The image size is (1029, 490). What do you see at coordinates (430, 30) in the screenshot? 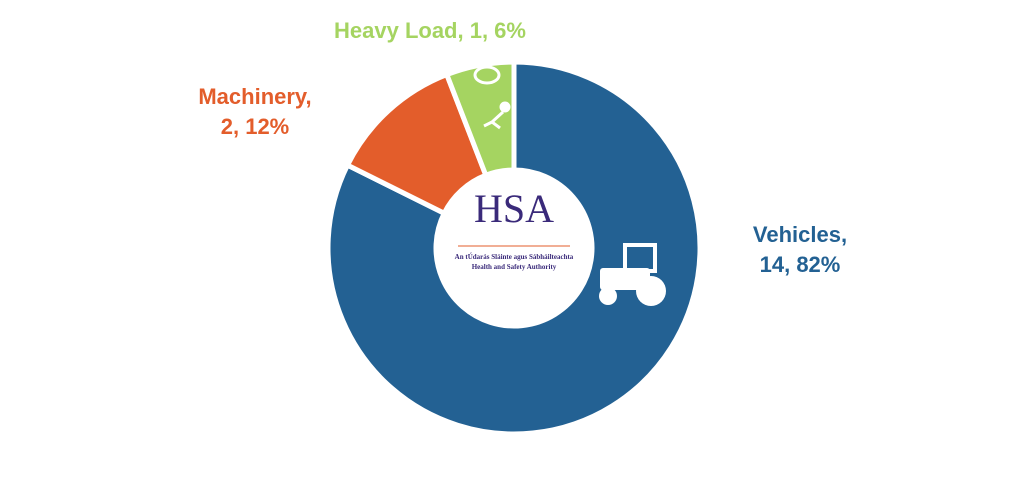
I see `data-label: Heavy Load, 1, 6%` at bounding box center [430, 30].